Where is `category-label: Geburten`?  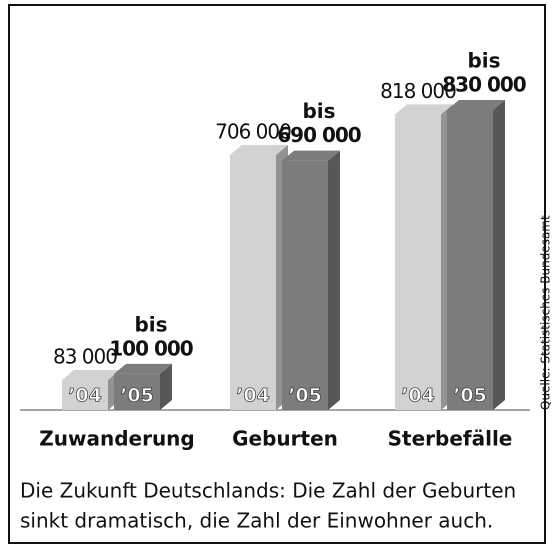 category-label: Geburten is located at coordinates (285, 439).